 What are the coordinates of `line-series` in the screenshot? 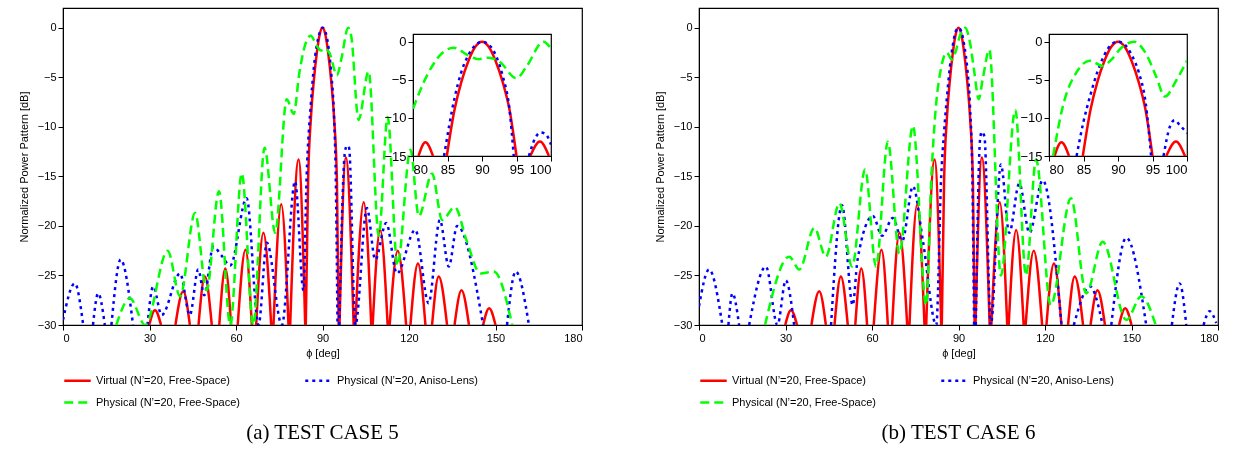 It's located at (482, 75).